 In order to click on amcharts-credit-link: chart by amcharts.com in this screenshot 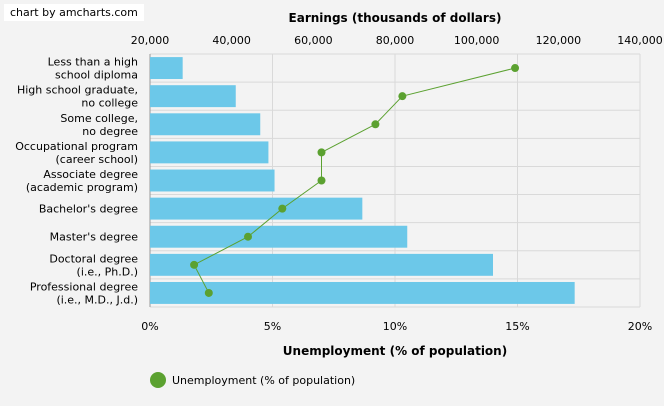, I will do `click(74, 12)`.